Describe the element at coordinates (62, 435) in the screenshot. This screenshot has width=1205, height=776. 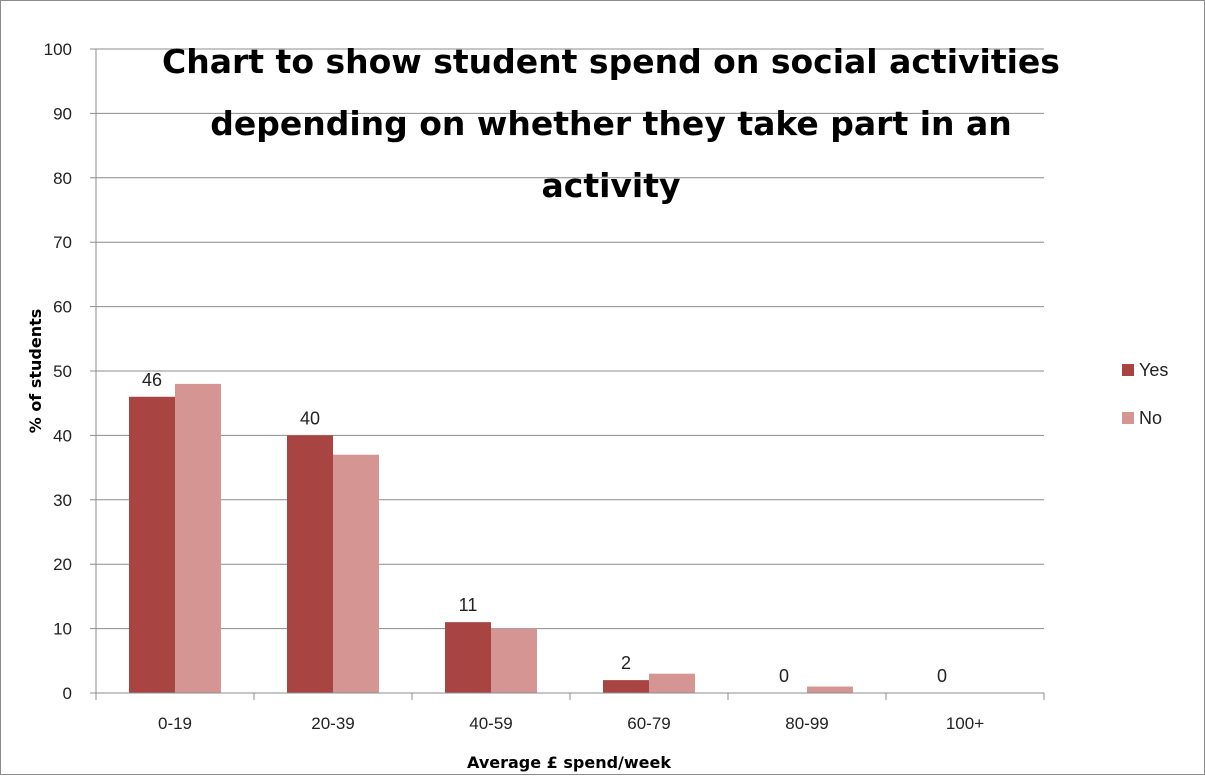
I see `y-tick-label: 40` at that location.